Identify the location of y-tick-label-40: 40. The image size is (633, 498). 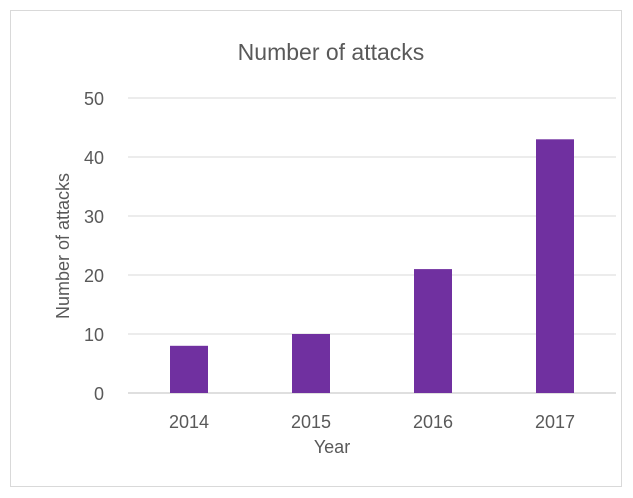
(94, 158).